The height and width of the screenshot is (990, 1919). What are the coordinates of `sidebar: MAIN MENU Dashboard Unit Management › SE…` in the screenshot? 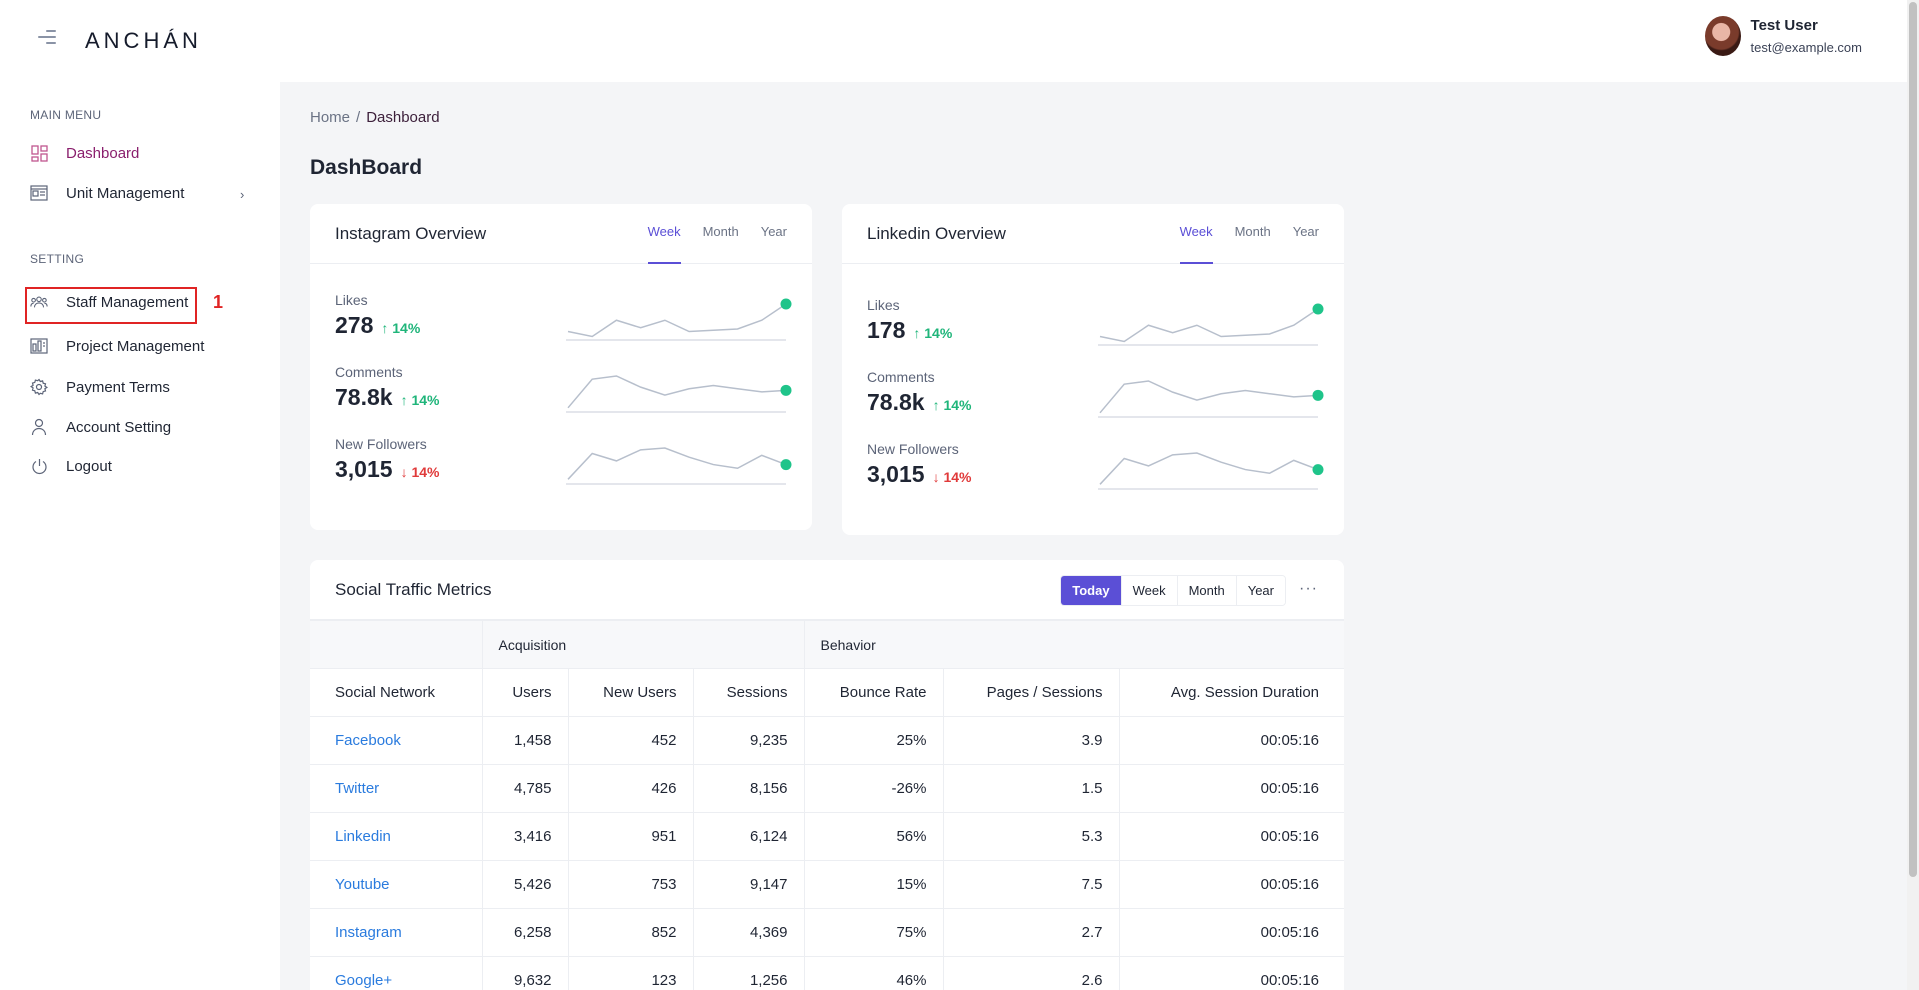 It's located at (140, 536).